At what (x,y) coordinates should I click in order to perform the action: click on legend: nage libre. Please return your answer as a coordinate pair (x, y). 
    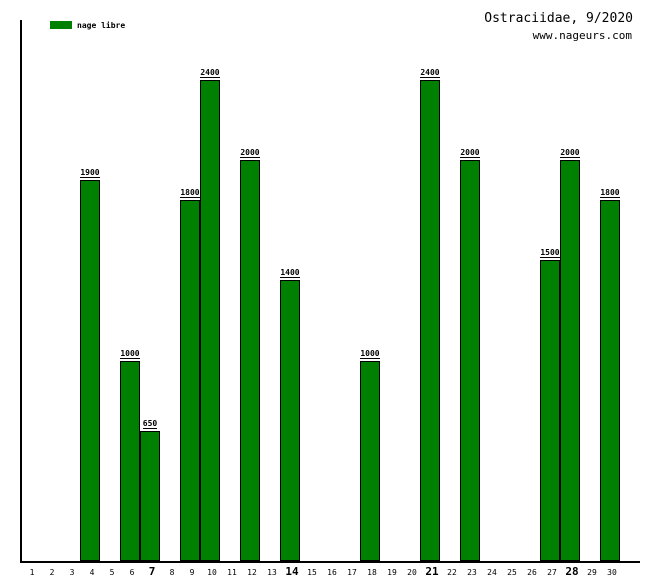
    Looking at the image, I should click on (87, 25).